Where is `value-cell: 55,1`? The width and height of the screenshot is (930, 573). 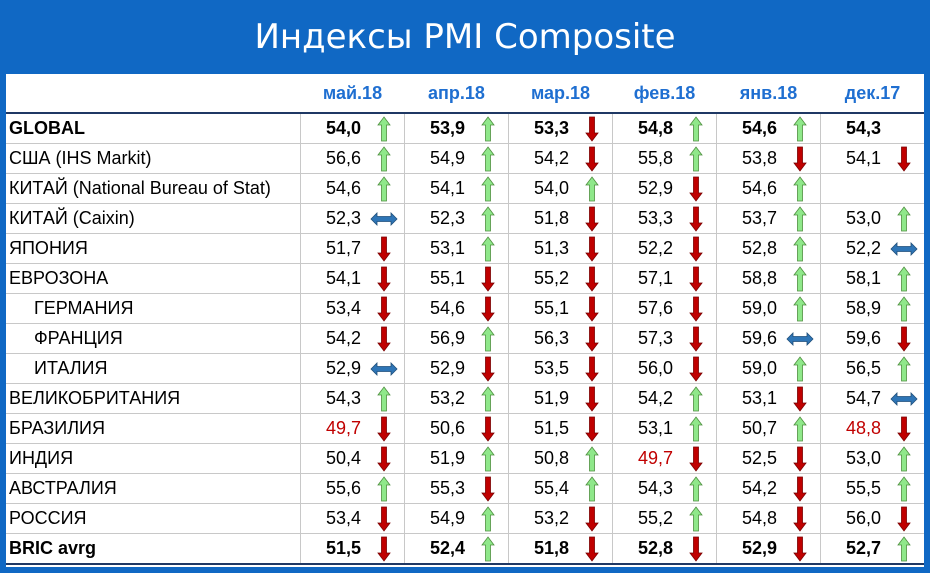 value-cell: 55,1 is located at coordinates (540, 308).